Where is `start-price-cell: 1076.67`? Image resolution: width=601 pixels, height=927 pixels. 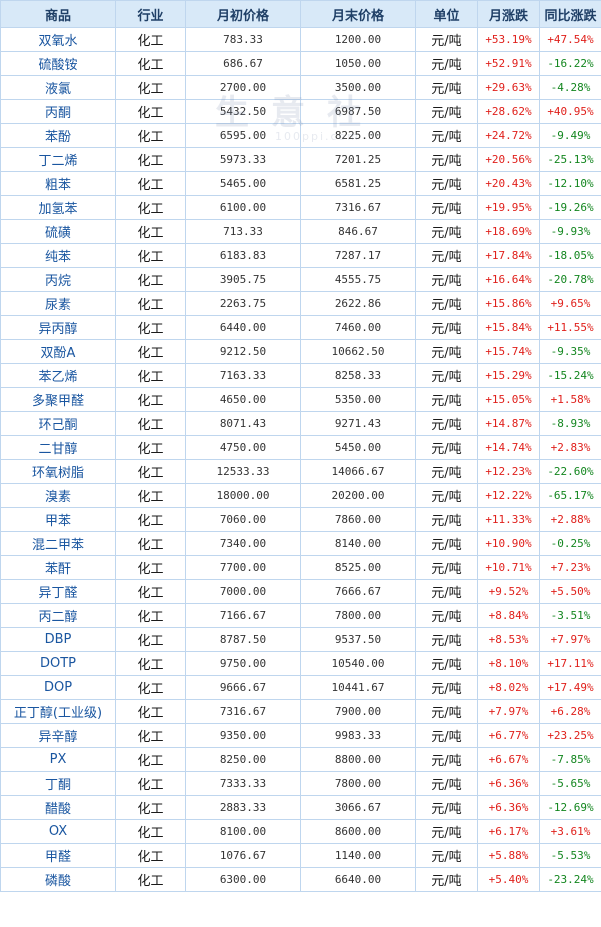 start-price-cell: 1076.67 is located at coordinates (243, 855).